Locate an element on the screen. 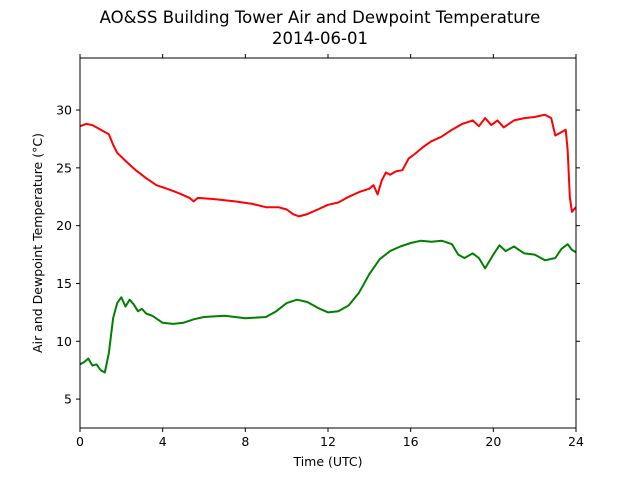  chart-subtitle: 2014-06-01 is located at coordinates (320, 38).